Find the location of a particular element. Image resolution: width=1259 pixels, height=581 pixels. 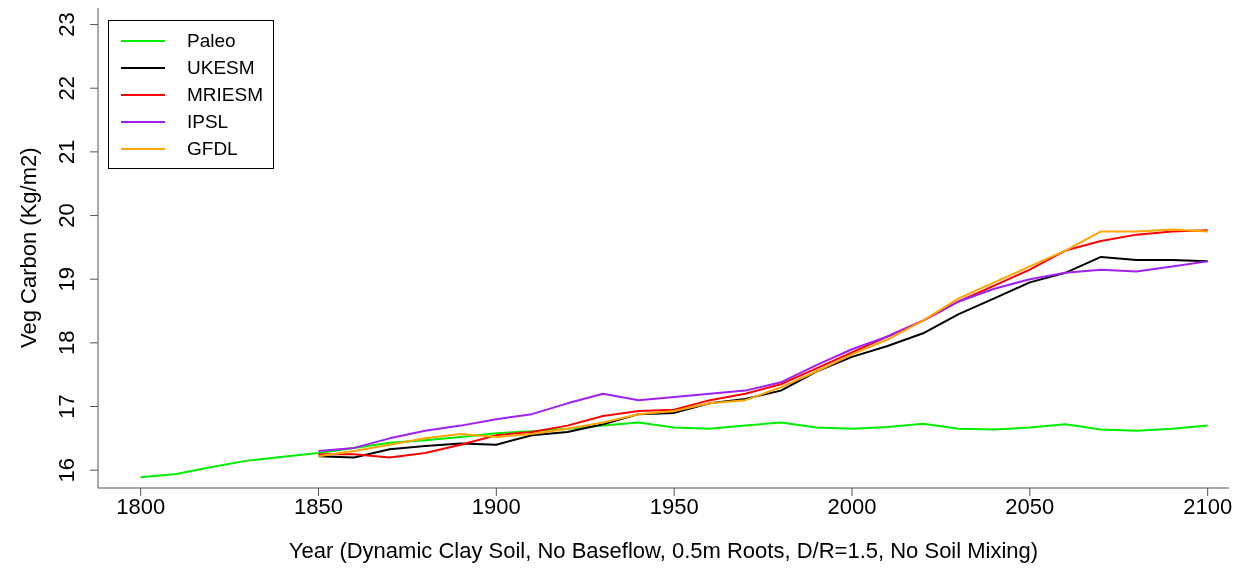

x-tick-label: 1950 is located at coordinates (674, 506).